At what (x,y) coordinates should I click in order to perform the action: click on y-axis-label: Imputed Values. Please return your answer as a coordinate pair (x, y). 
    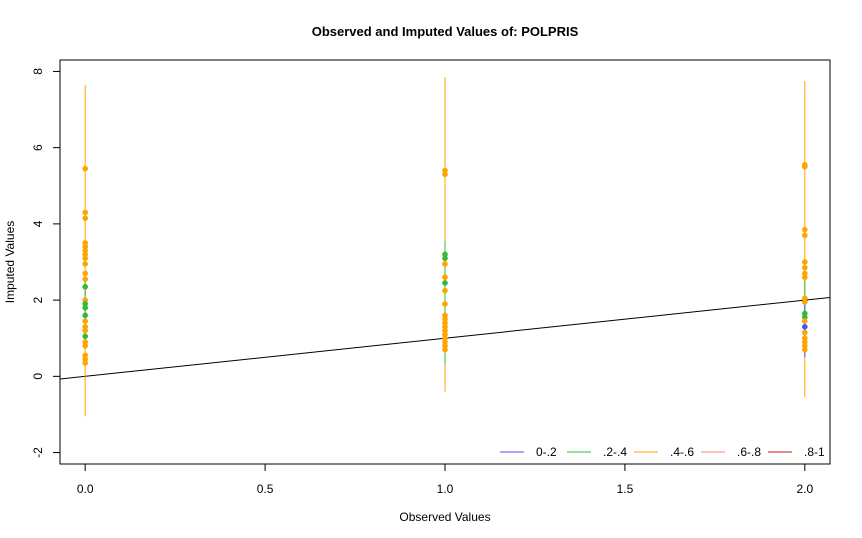
    Looking at the image, I should click on (10, 262).